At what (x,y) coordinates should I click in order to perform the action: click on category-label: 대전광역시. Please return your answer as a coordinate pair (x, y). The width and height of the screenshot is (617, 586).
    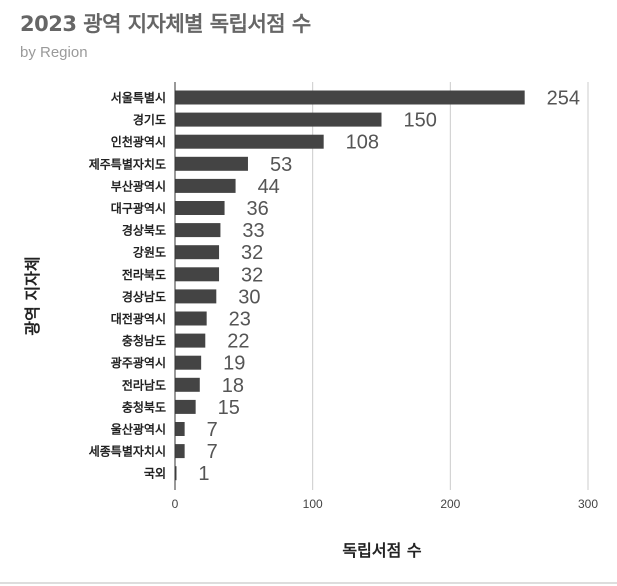
    Looking at the image, I should click on (138, 318).